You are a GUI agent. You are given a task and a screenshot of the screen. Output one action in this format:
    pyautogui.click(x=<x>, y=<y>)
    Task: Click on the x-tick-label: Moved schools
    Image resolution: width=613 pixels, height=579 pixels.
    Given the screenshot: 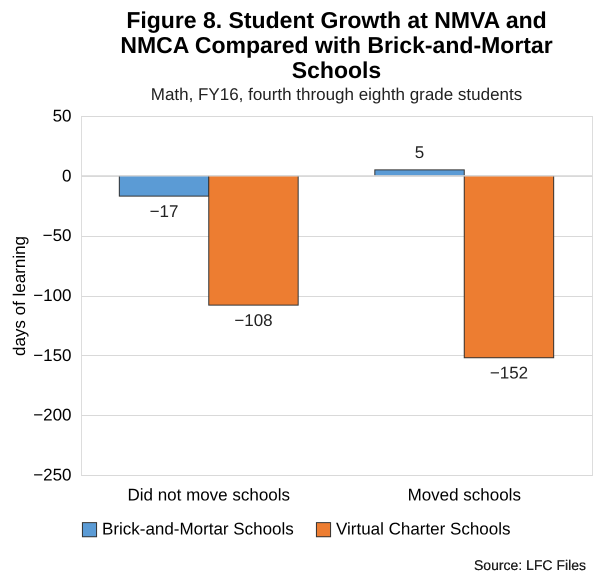 What is the action you would take?
    pyautogui.click(x=464, y=495)
    